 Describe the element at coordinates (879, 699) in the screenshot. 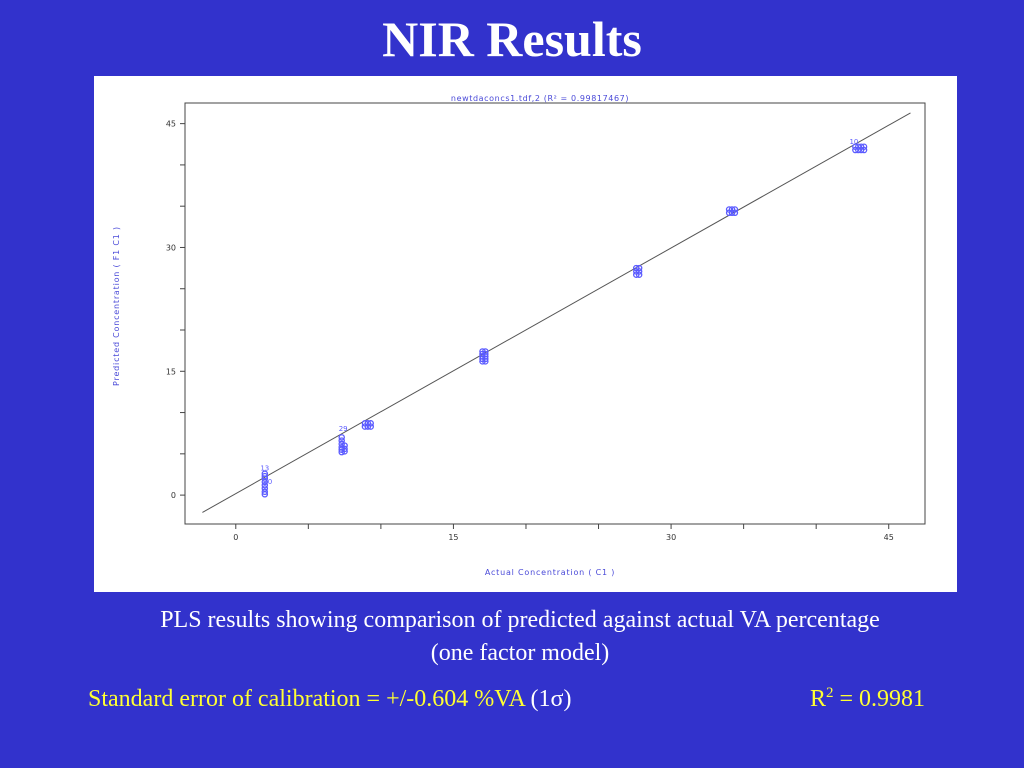

I see `r2-number: = 0.9981` at that location.